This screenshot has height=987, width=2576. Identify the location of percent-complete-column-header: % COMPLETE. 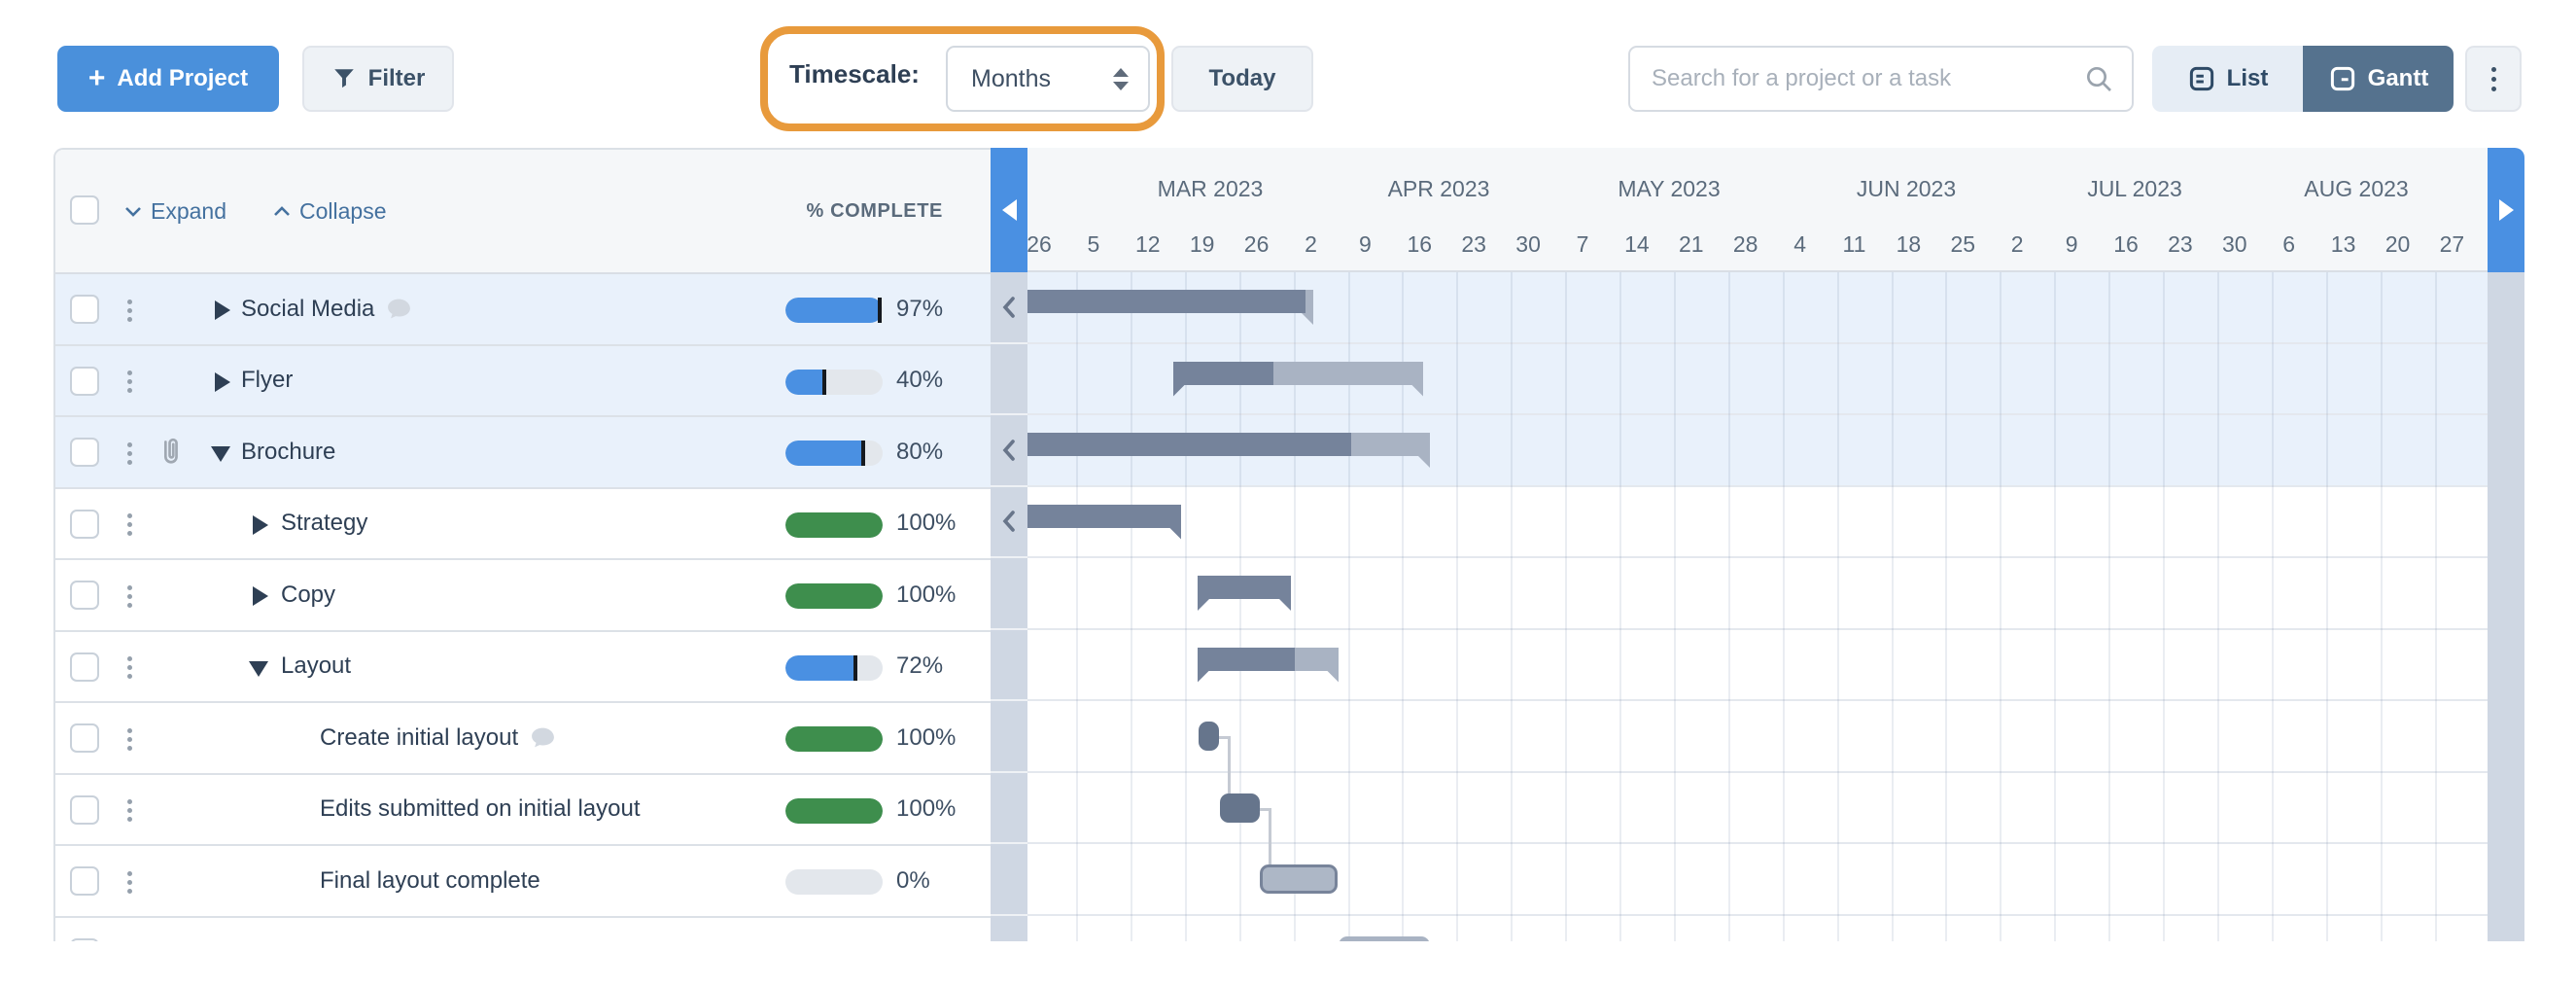
(875, 211).